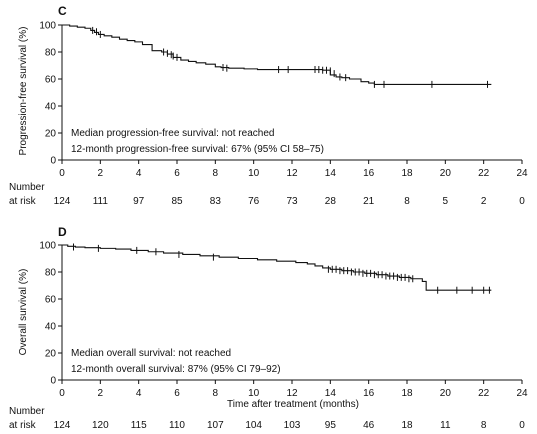 This screenshot has height=434, width=537. I want to click on x-tick-label-pfs-6: 6, so click(177, 173).